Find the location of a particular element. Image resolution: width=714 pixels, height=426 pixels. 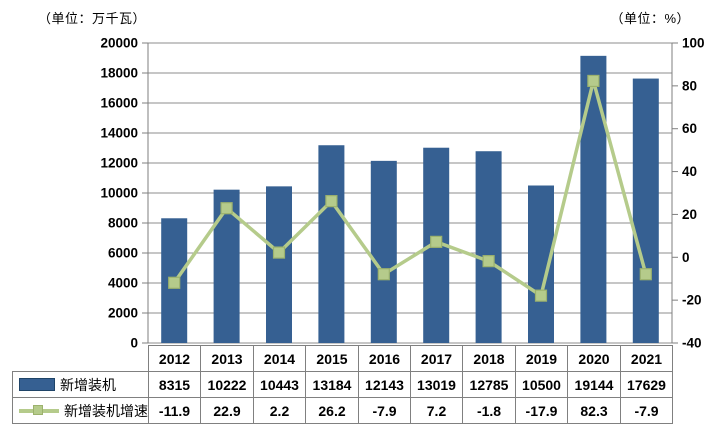

left-axis-tick-label: 2000 is located at coordinates (123, 313).